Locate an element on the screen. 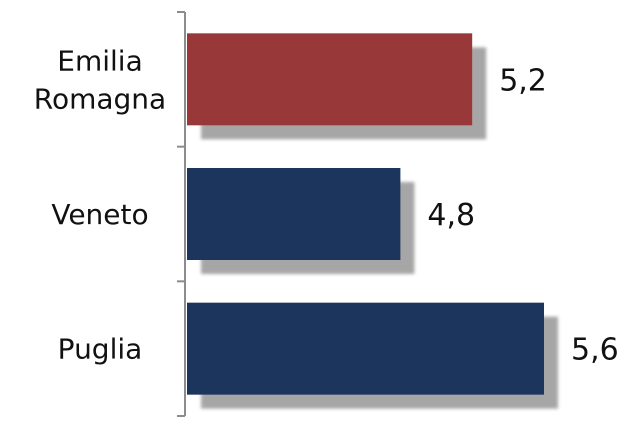  category-label: Romagna is located at coordinates (100, 98).